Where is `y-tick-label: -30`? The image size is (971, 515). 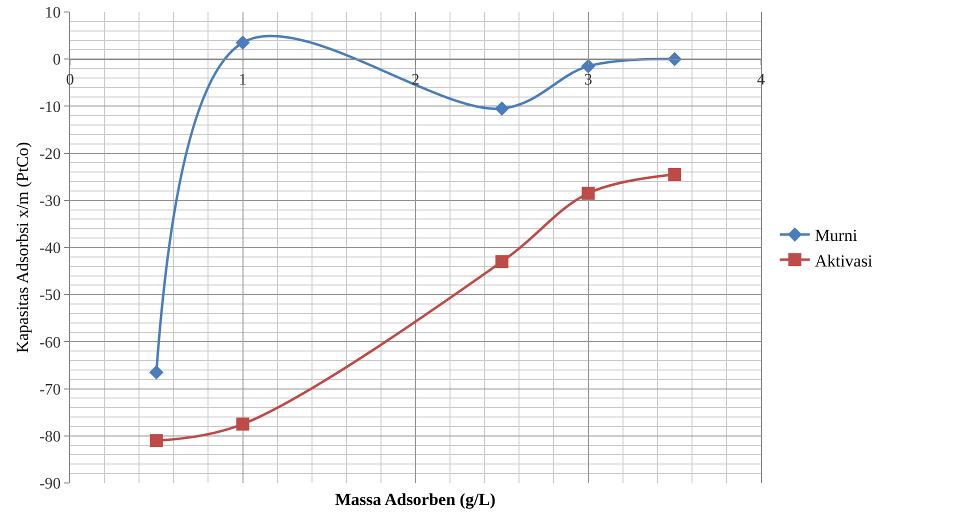
y-tick-label: -30 is located at coordinates (50, 201).